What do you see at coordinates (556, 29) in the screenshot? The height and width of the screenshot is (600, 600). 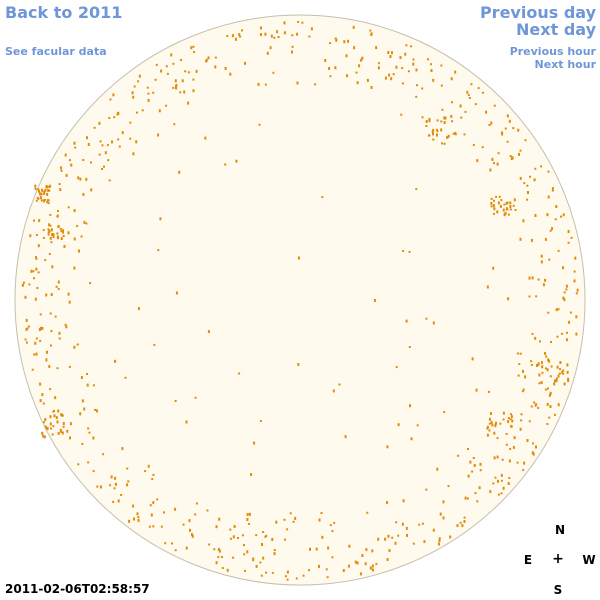 I see `next-day-link: Next day` at bounding box center [556, 29].